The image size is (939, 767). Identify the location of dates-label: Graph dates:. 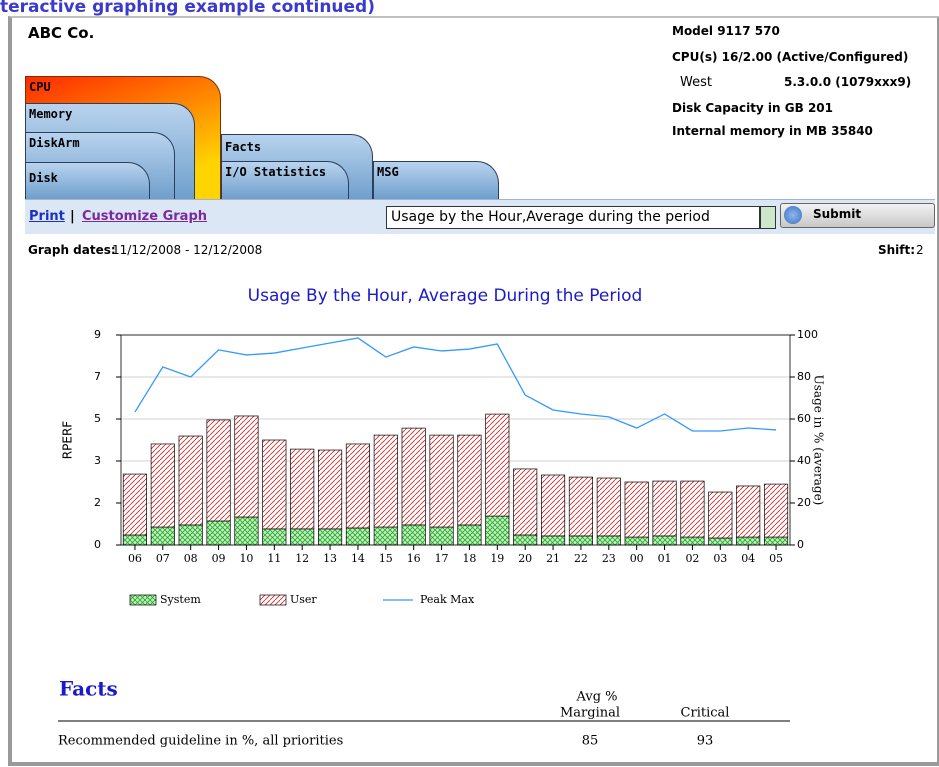
(72, 250).